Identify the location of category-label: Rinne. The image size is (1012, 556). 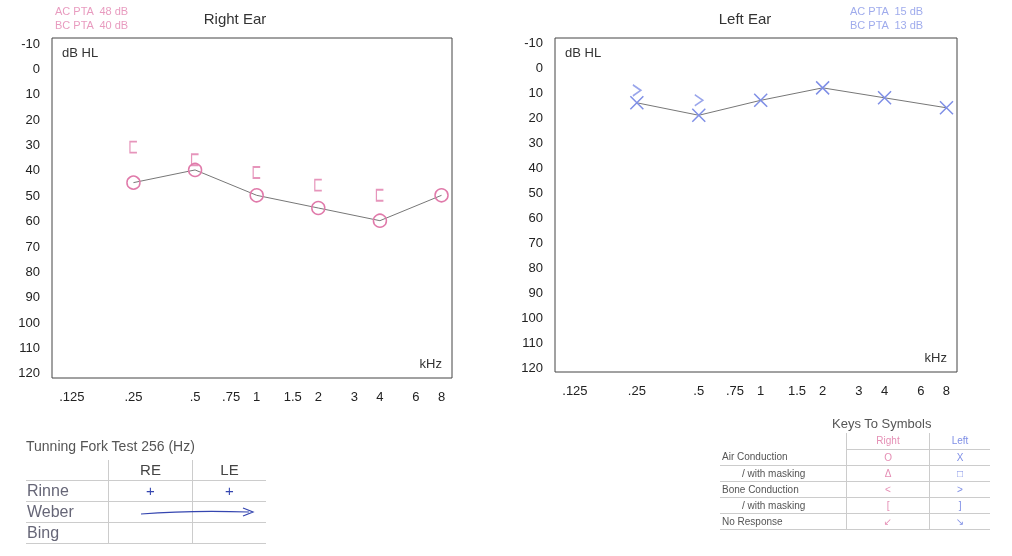
(48, 490).